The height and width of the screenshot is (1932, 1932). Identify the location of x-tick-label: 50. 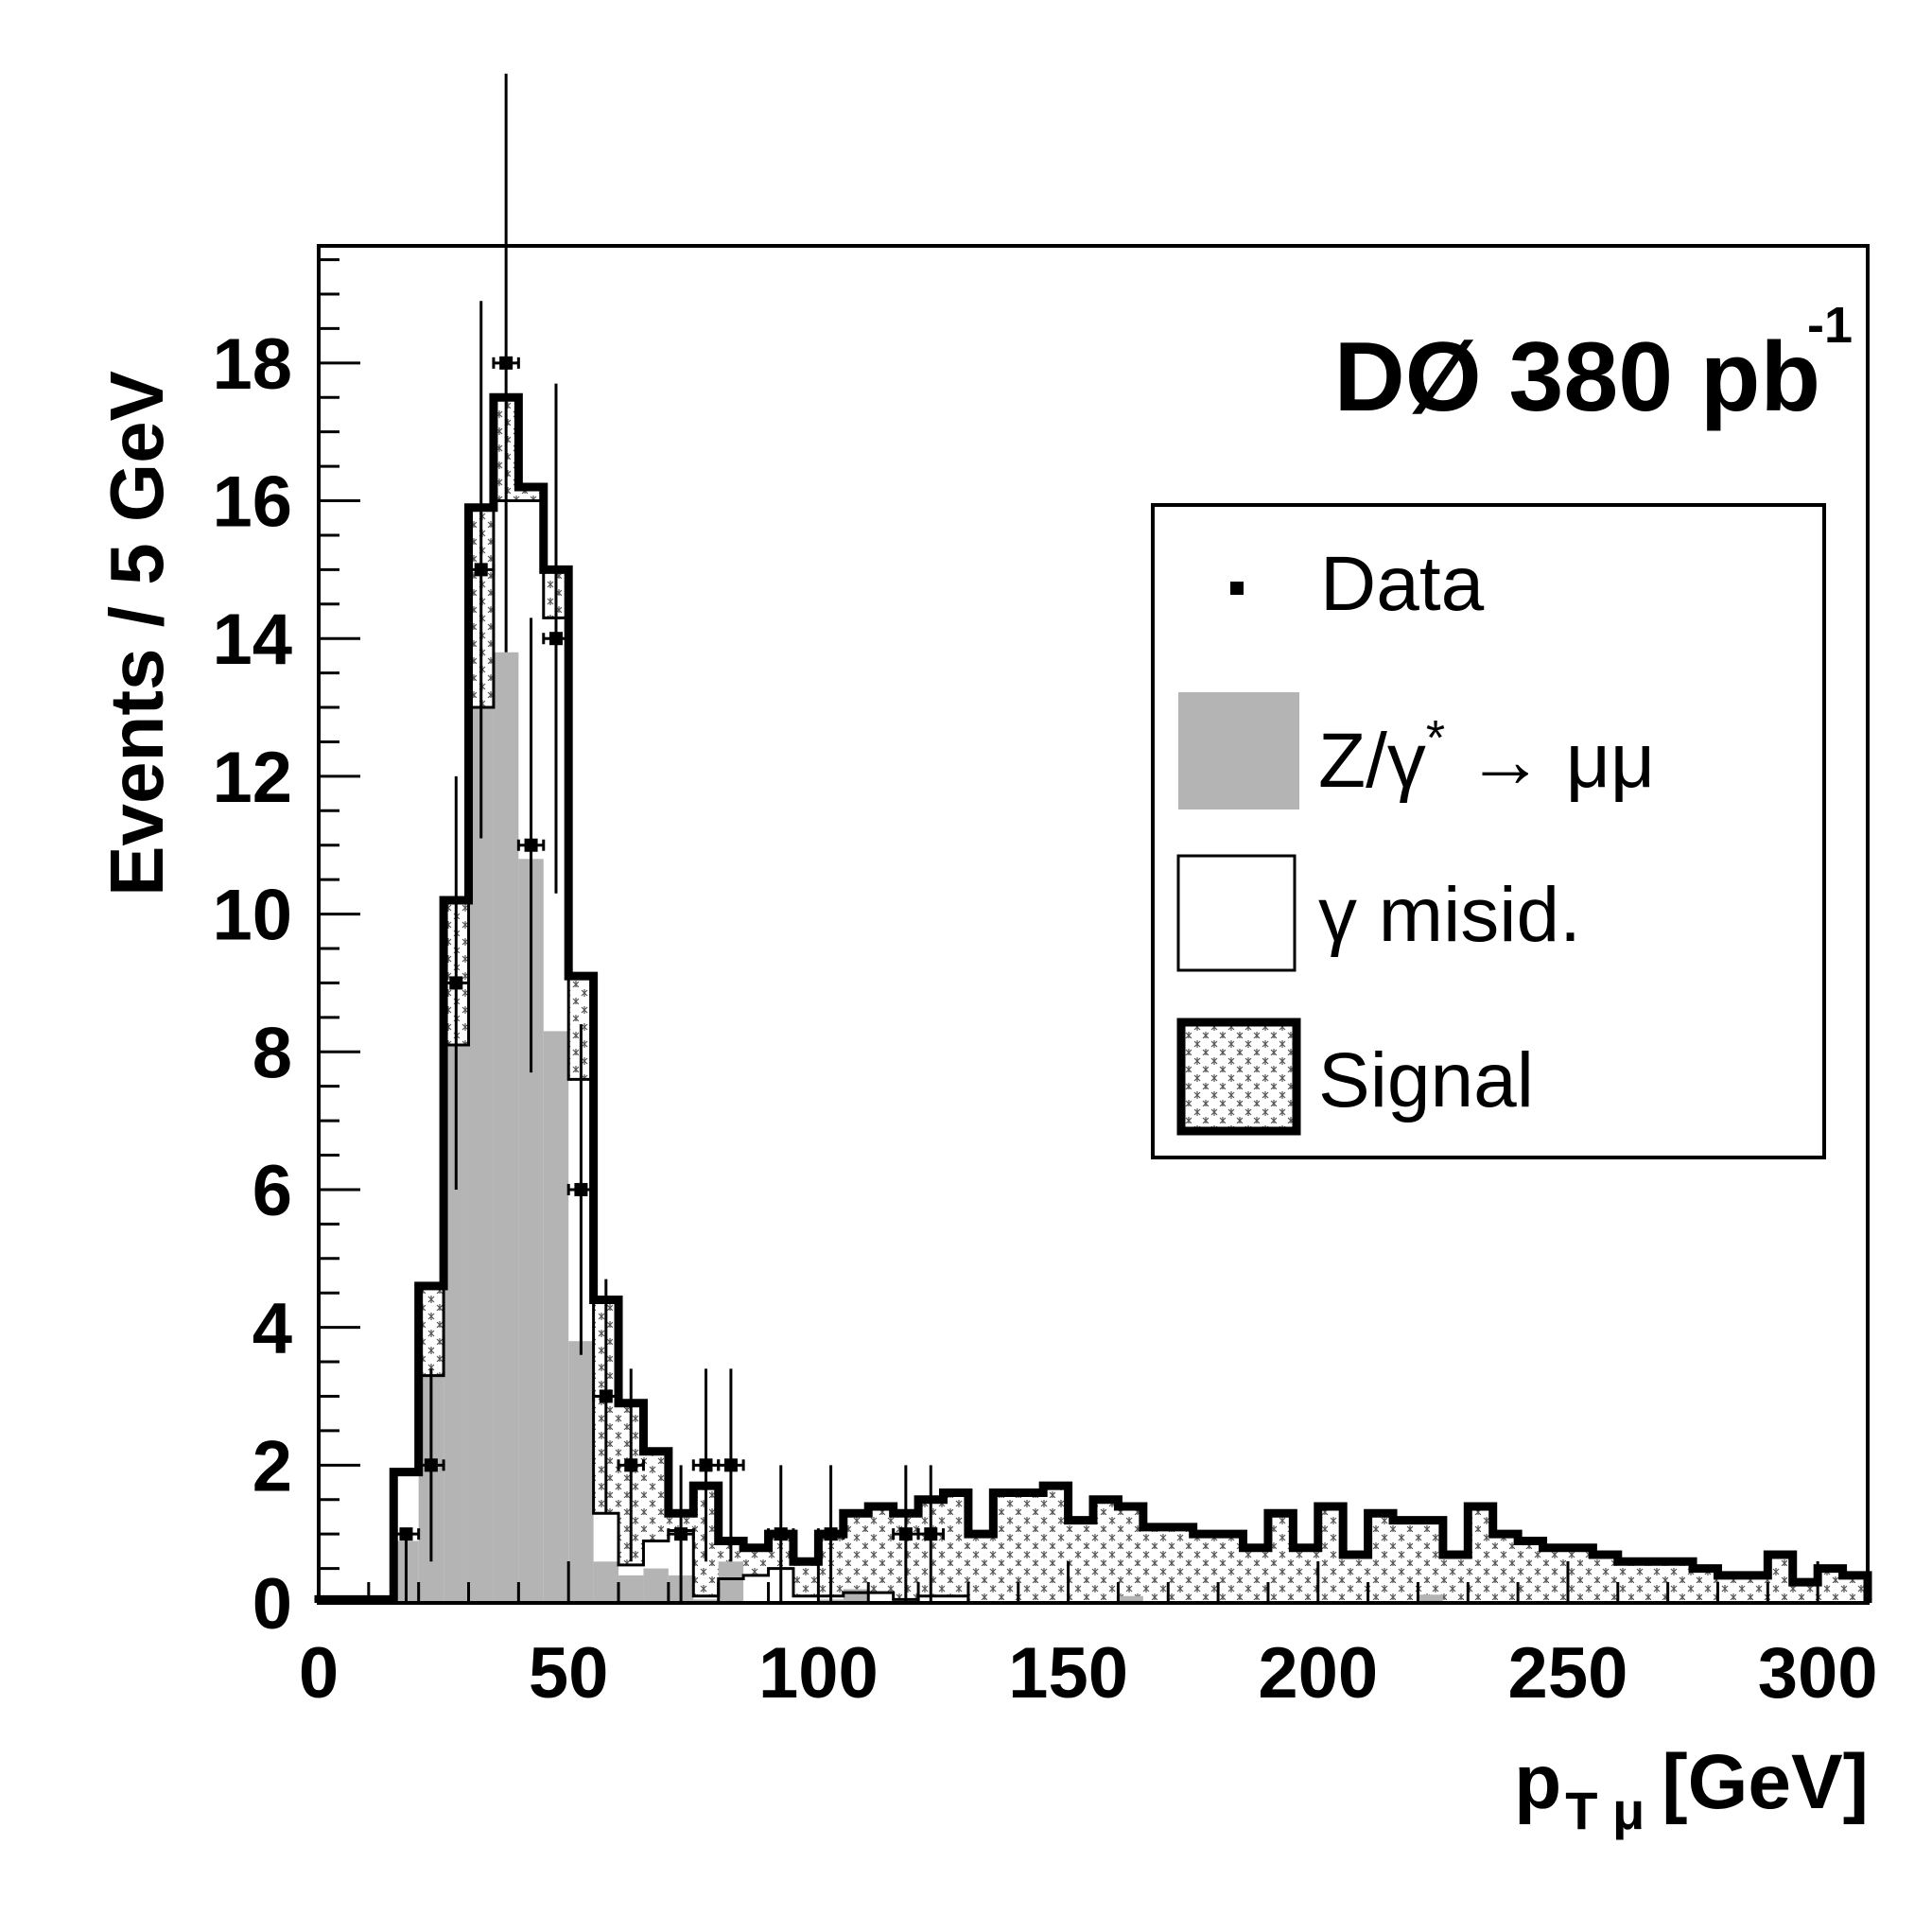
(569, 1673).